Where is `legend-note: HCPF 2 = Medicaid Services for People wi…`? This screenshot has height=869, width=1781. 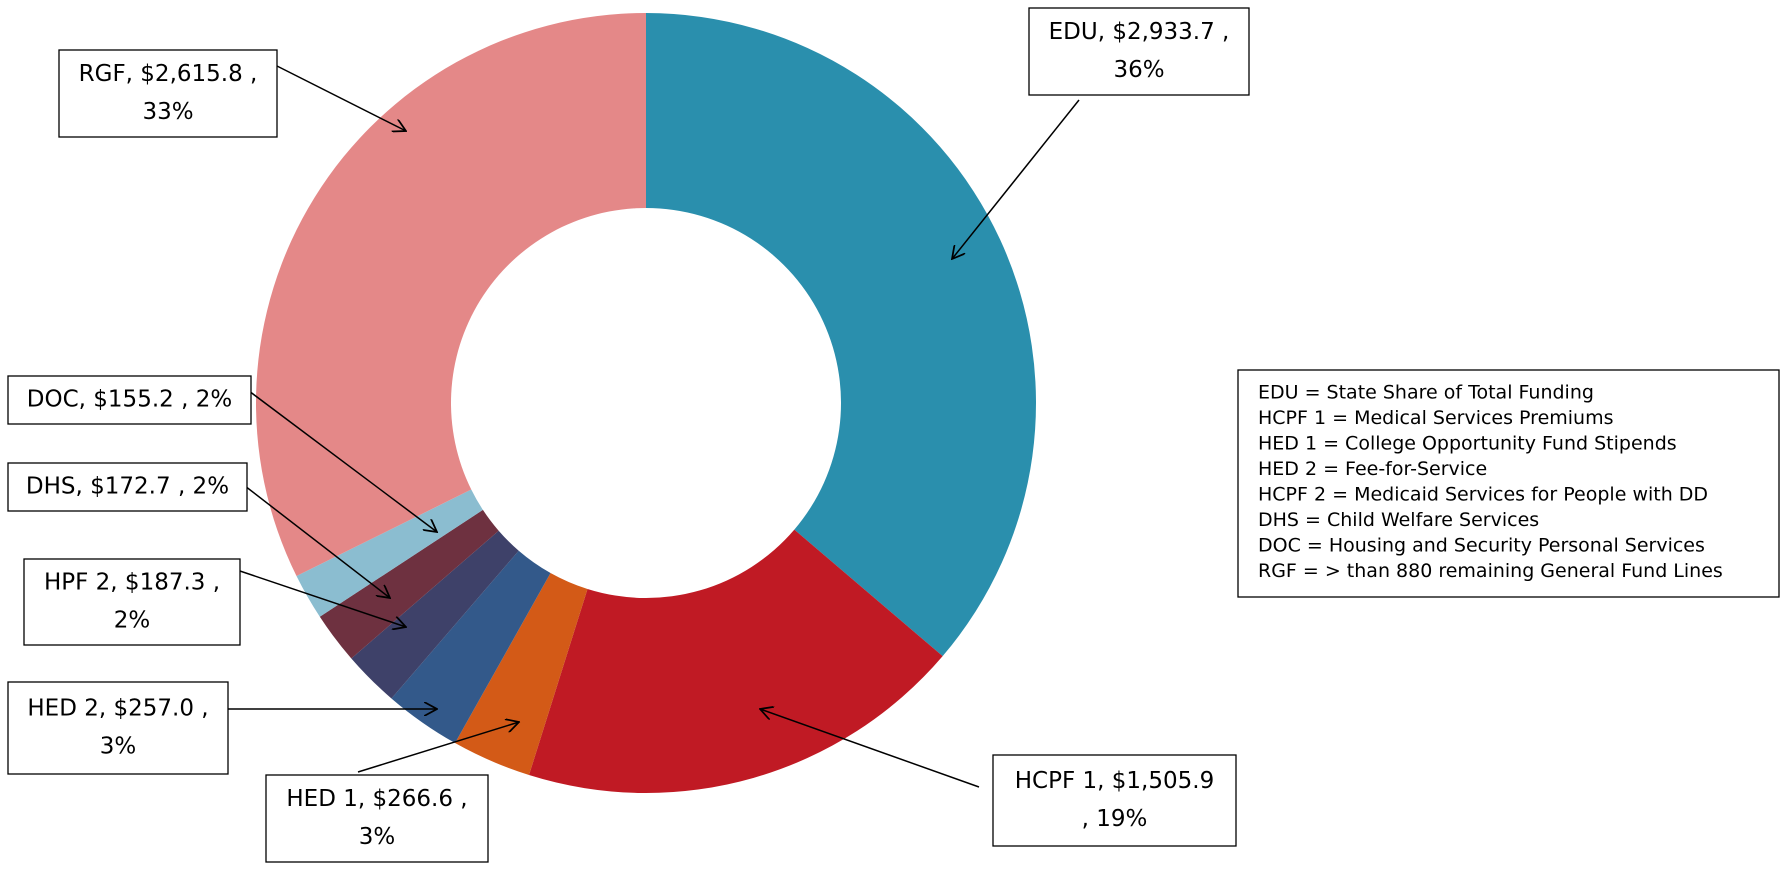 legend-note: HCPF 2 = Medicaid Services for People wi… is located at coordinates (1483, 495).